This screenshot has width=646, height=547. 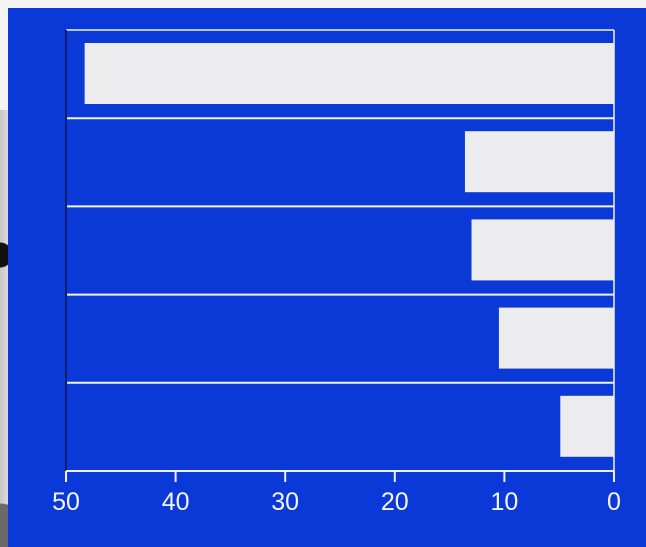 What do you see at coordinates (285, 502) in the screenshot?
I see `x-tick-label: 30` at bounding box center [285, 502].